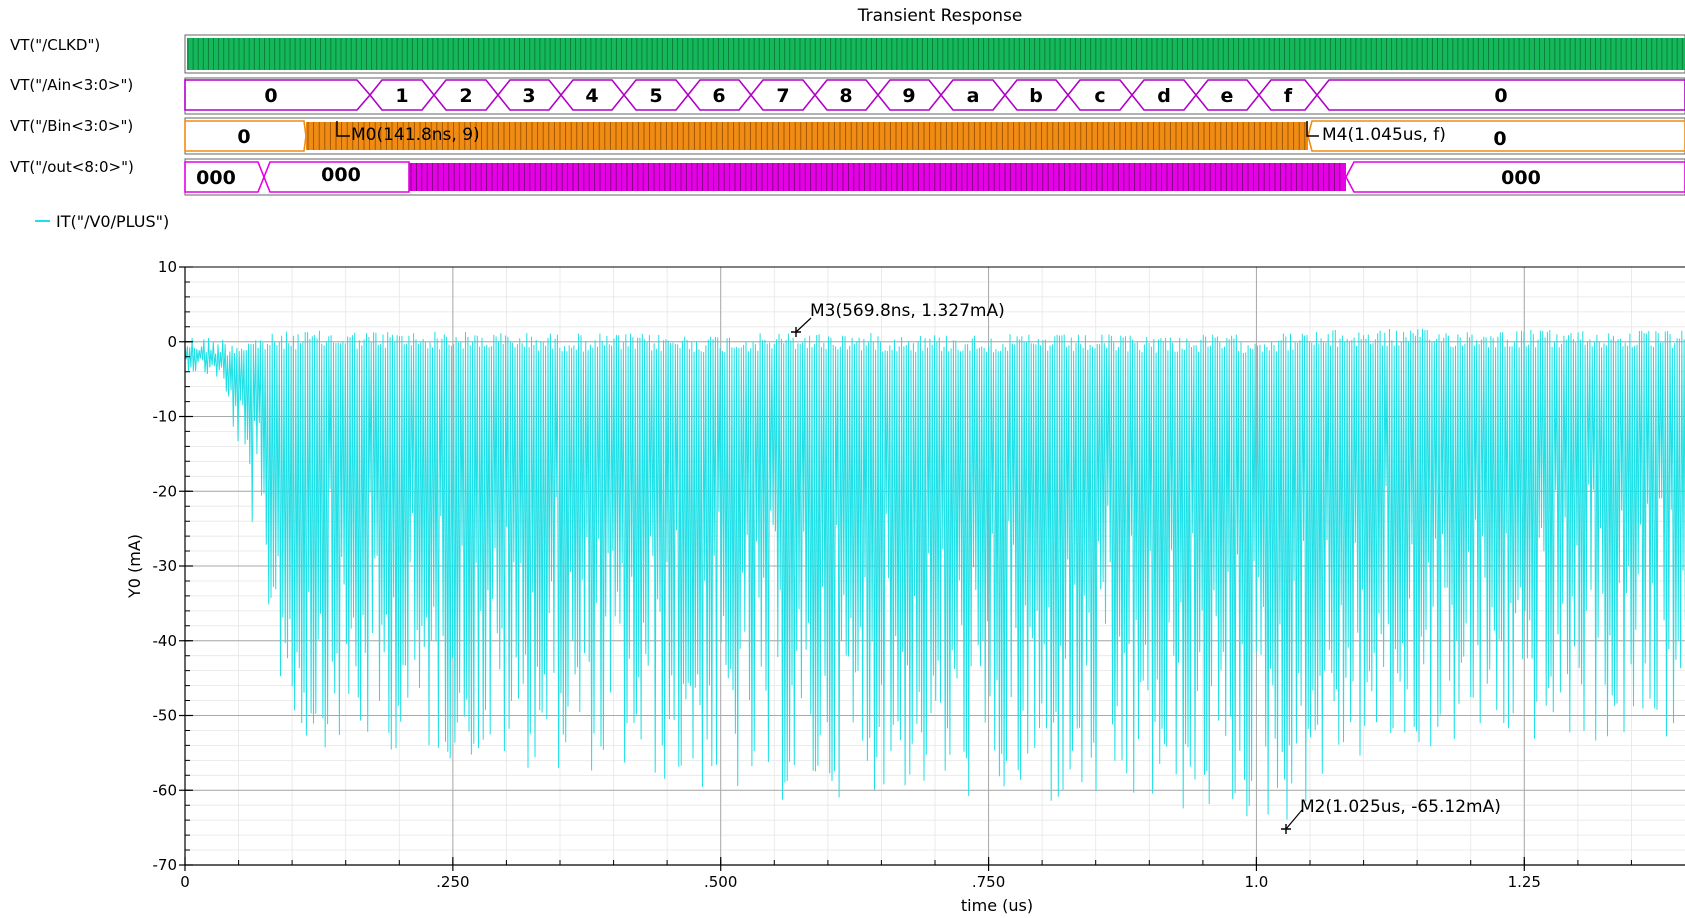 This screenshot has width=1685, height=918. Describe the element at coordinates (1521, 178) in the screenshot. I see `out-value-2: 000` at that location.